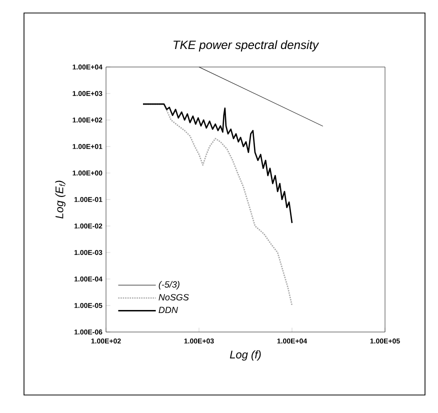 The height and width of the screenshot is (413, 438). Describe the element at coordinates (247, 46) in the screenshot. I see `chart-title: TKE power spectral density` at that location.